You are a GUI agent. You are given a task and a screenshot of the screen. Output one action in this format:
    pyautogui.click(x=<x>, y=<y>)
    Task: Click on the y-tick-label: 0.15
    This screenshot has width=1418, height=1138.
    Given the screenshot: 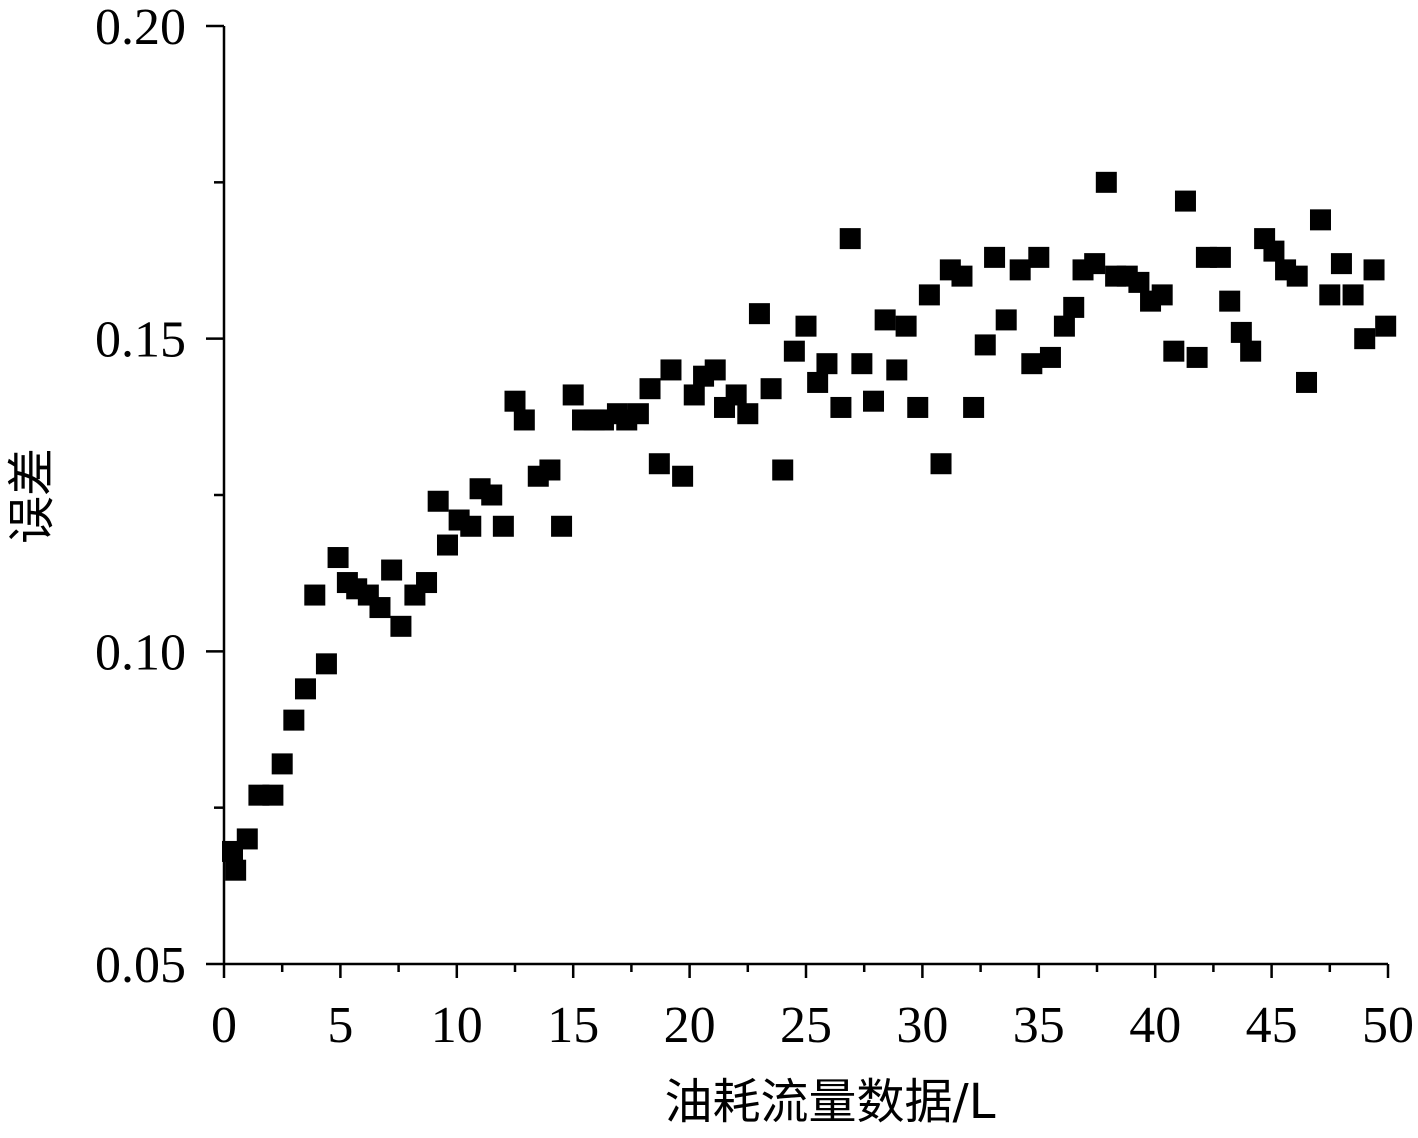 What is the action you would take?
    pyautogui.click(x=140, y=340)
    